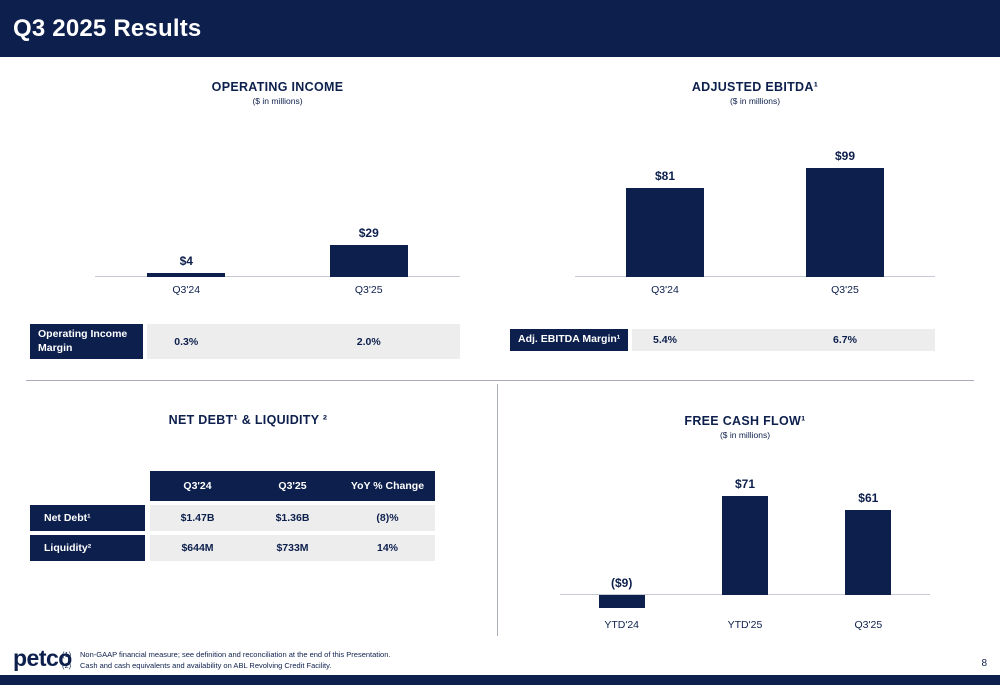  I want to click on adjusted-ebitda-margin-row: Adj. EBITDA Margin¹ 5.4% 6.7%, so click(722, 340).